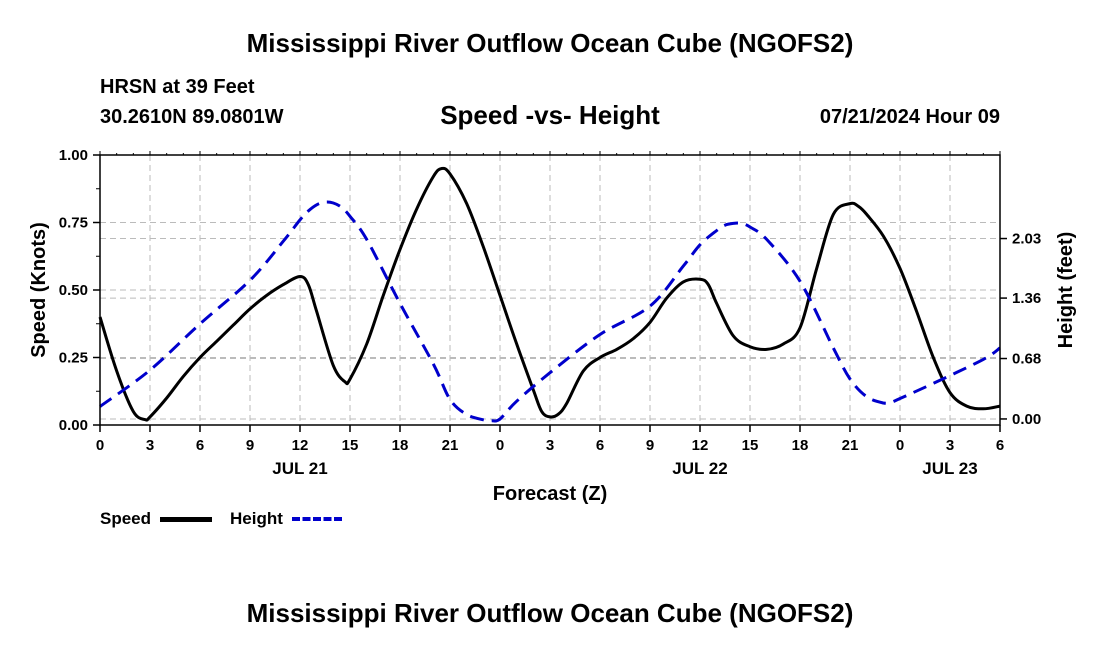  I want to click on date-label: JUL 22, so click(699, 468).